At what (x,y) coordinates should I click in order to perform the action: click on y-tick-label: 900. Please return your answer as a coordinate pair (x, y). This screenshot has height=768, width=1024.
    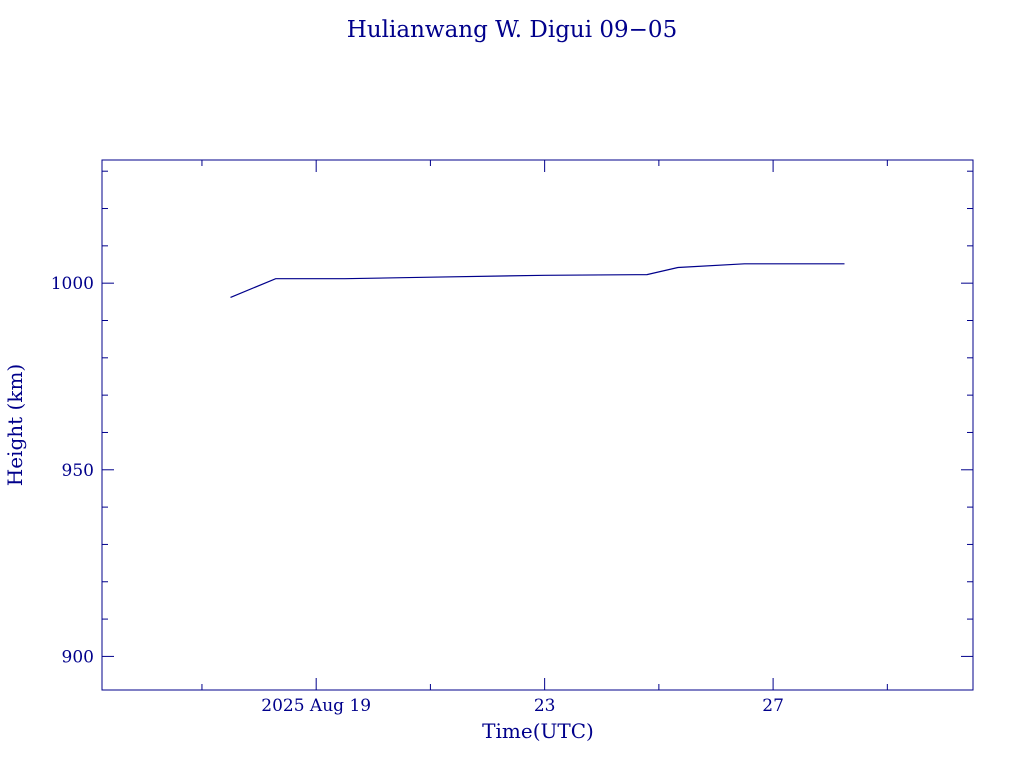
    Looking at the image, I should click on (78, 657).